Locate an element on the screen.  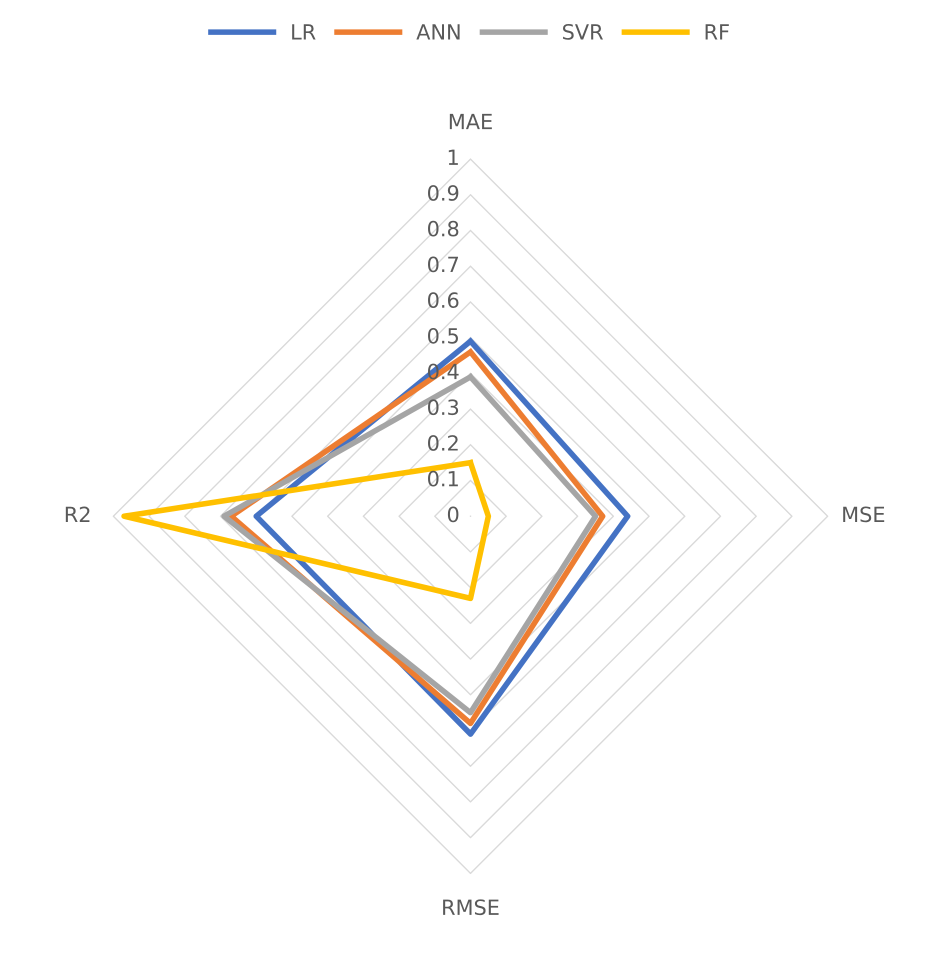
y-tick-label: 0.3 is located at coordinates (443, 407).